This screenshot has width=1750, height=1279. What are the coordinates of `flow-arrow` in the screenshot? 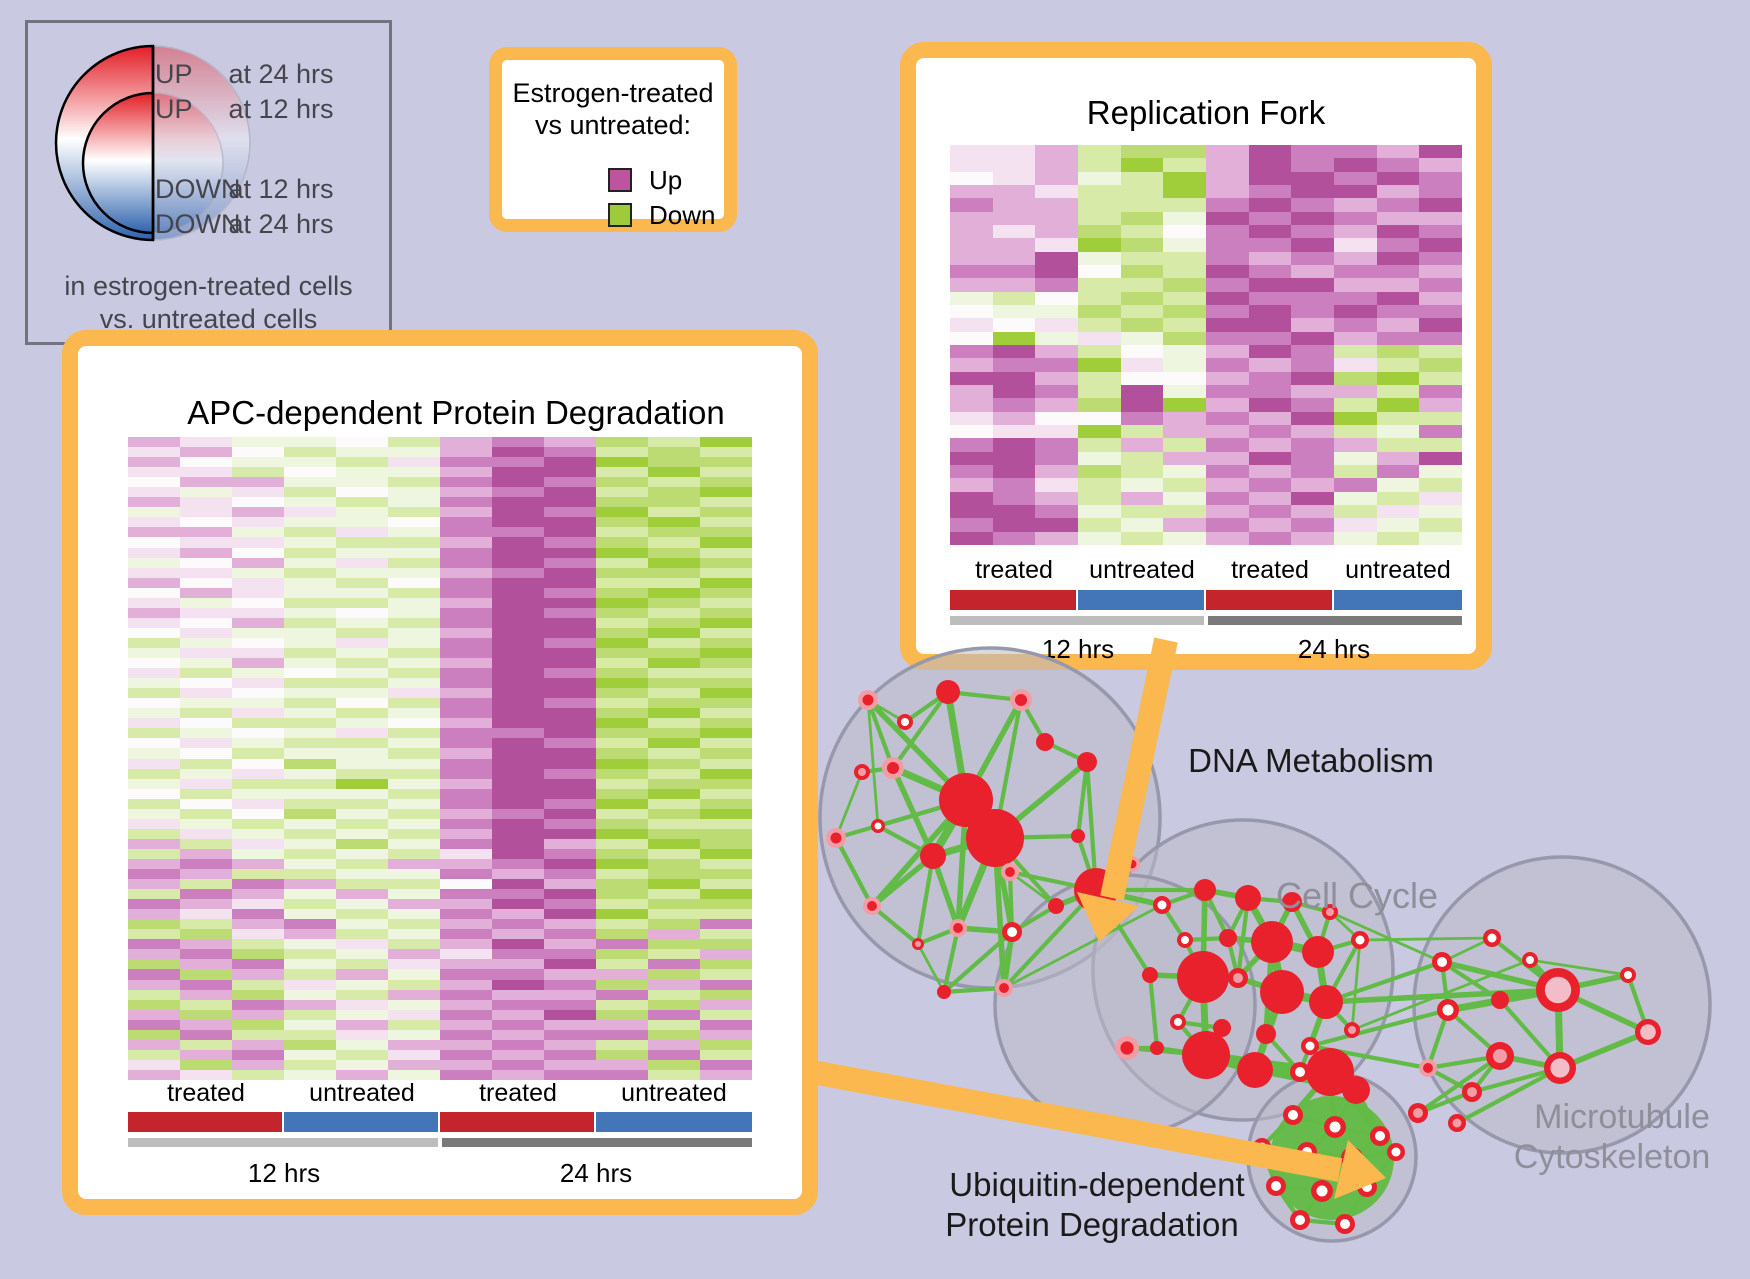 It's located at (1139, 769).